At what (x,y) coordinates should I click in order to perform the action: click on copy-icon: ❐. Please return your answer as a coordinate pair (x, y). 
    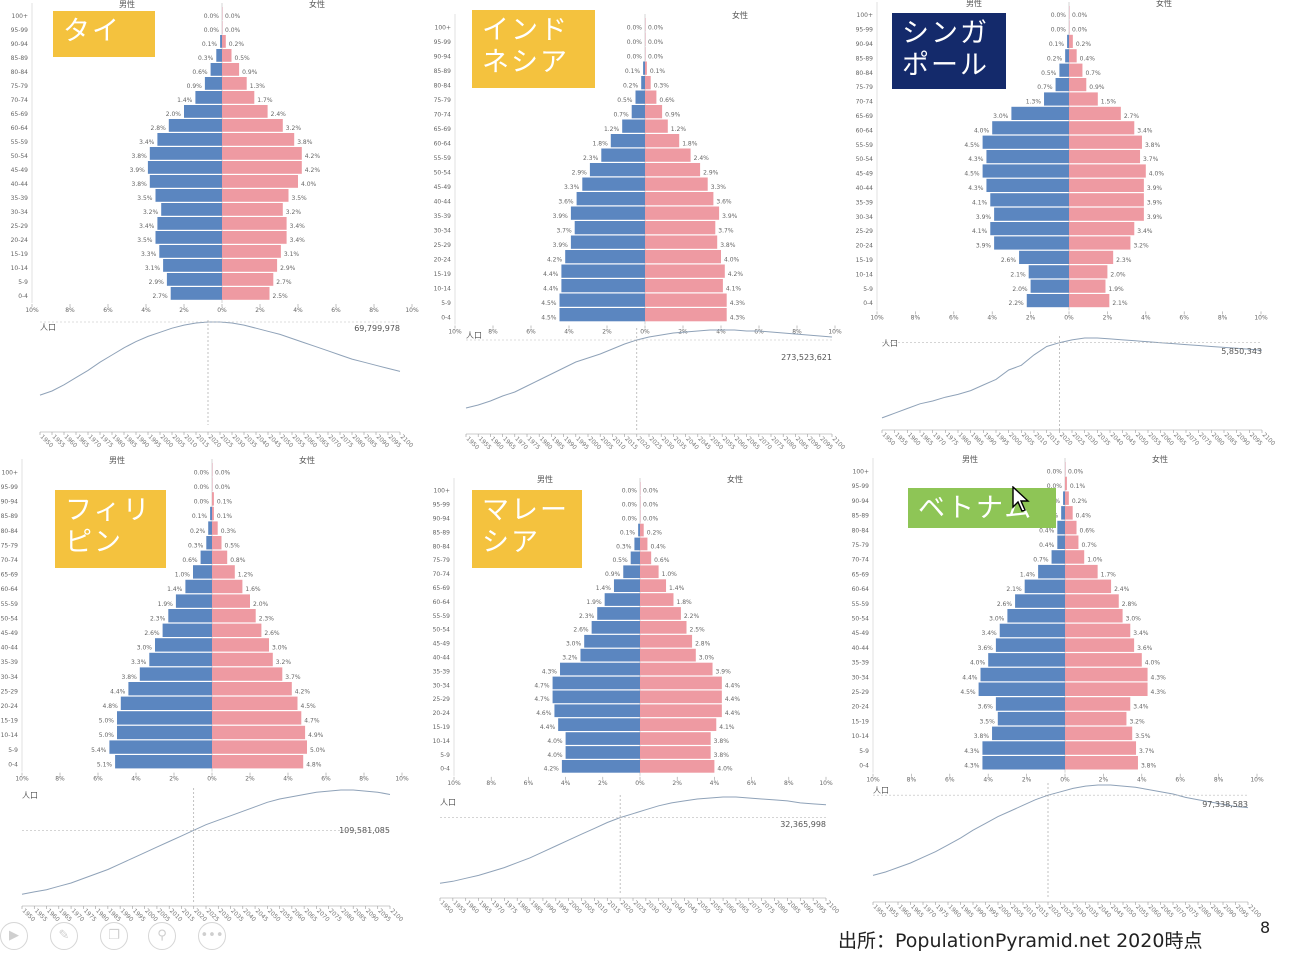
    Looking at the image, I should click on (114, 936).